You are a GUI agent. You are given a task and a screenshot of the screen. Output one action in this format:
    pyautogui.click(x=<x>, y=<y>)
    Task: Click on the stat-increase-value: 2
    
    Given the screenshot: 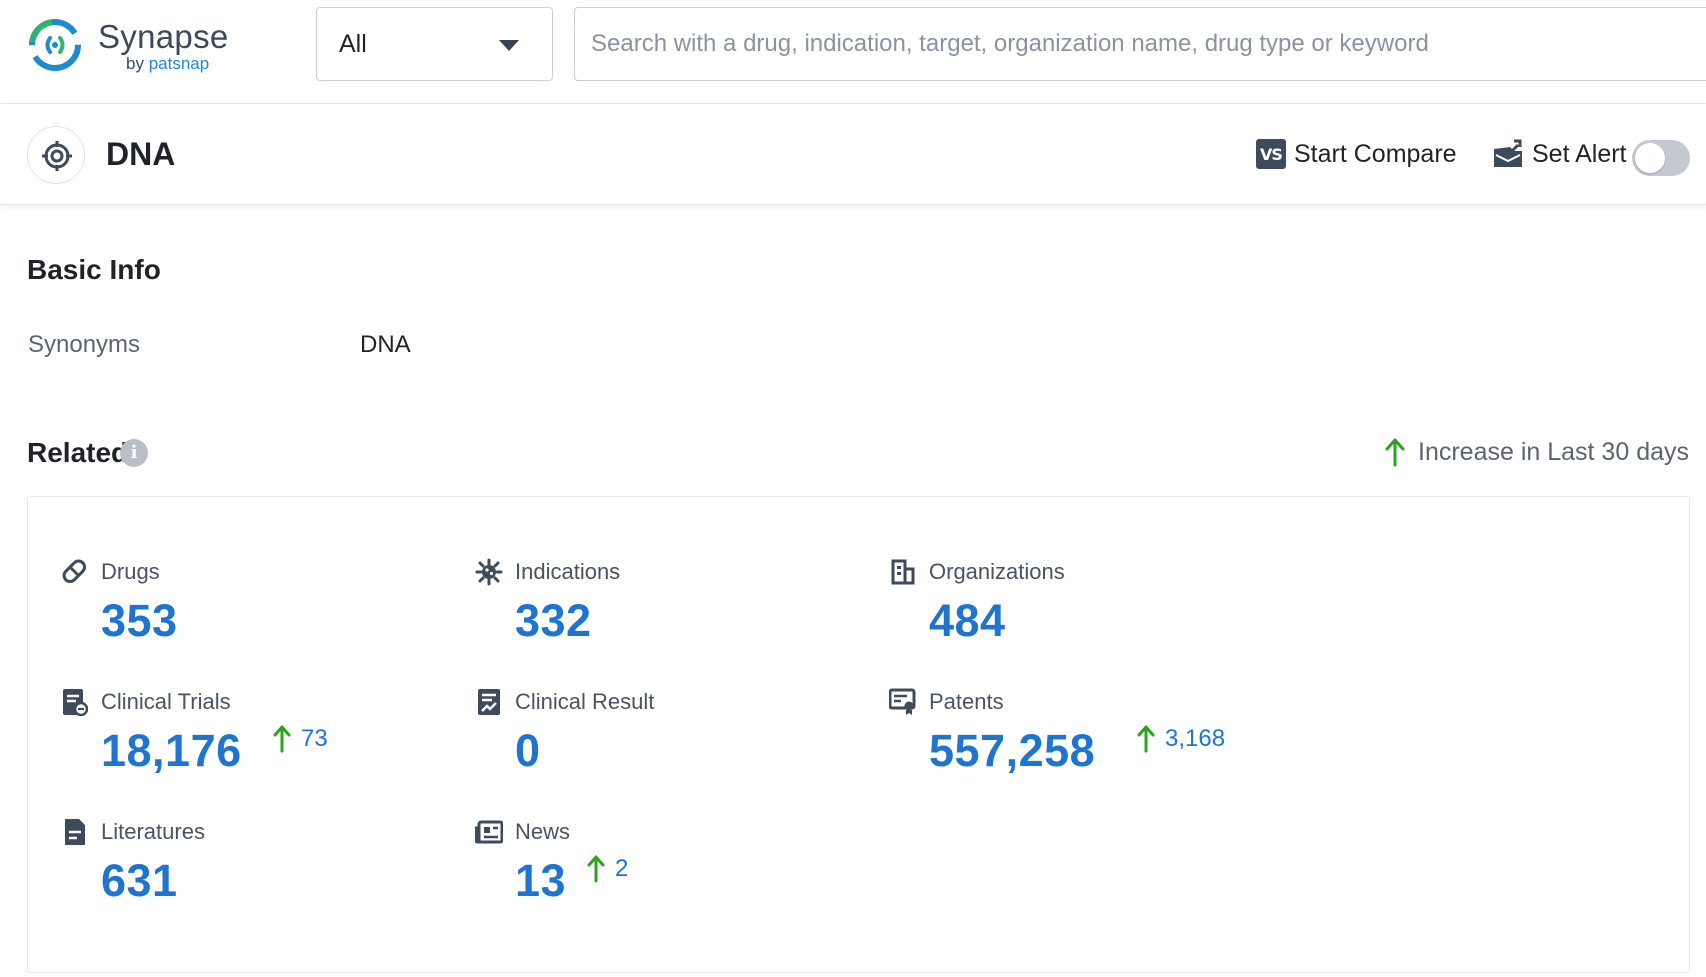 What is the action you would take?
    pyautogui.click(x=621, y=869)
    